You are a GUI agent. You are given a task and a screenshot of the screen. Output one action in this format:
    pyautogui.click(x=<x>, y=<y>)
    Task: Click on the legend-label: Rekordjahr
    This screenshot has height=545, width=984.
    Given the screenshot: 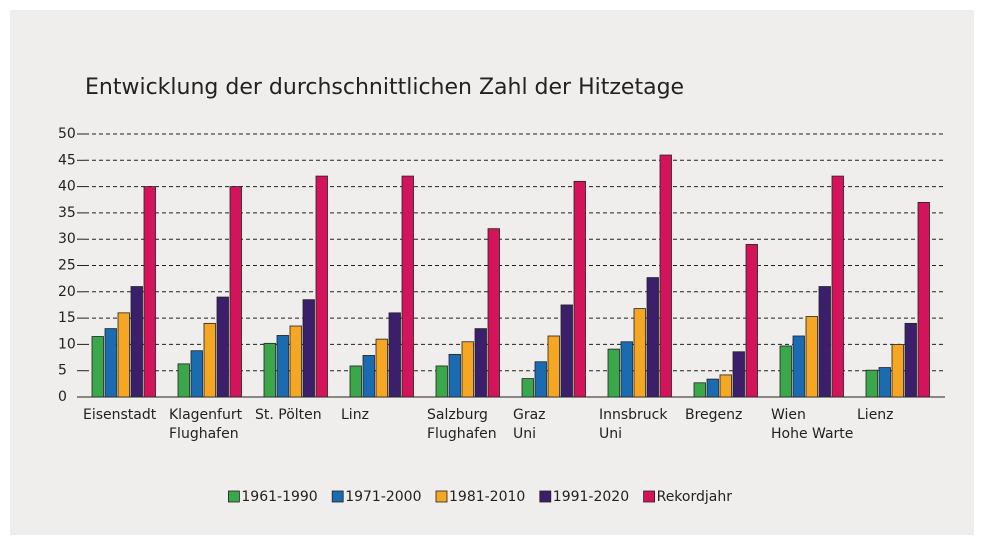 What is the action you would take?
    pyautogui.click(x=695, y=497)
    